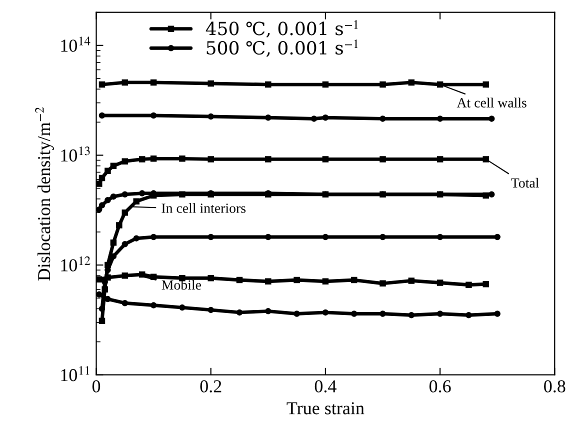 The image size is (573, 441). I want to click on x-tick-label: 0.8, so click(555, 386).